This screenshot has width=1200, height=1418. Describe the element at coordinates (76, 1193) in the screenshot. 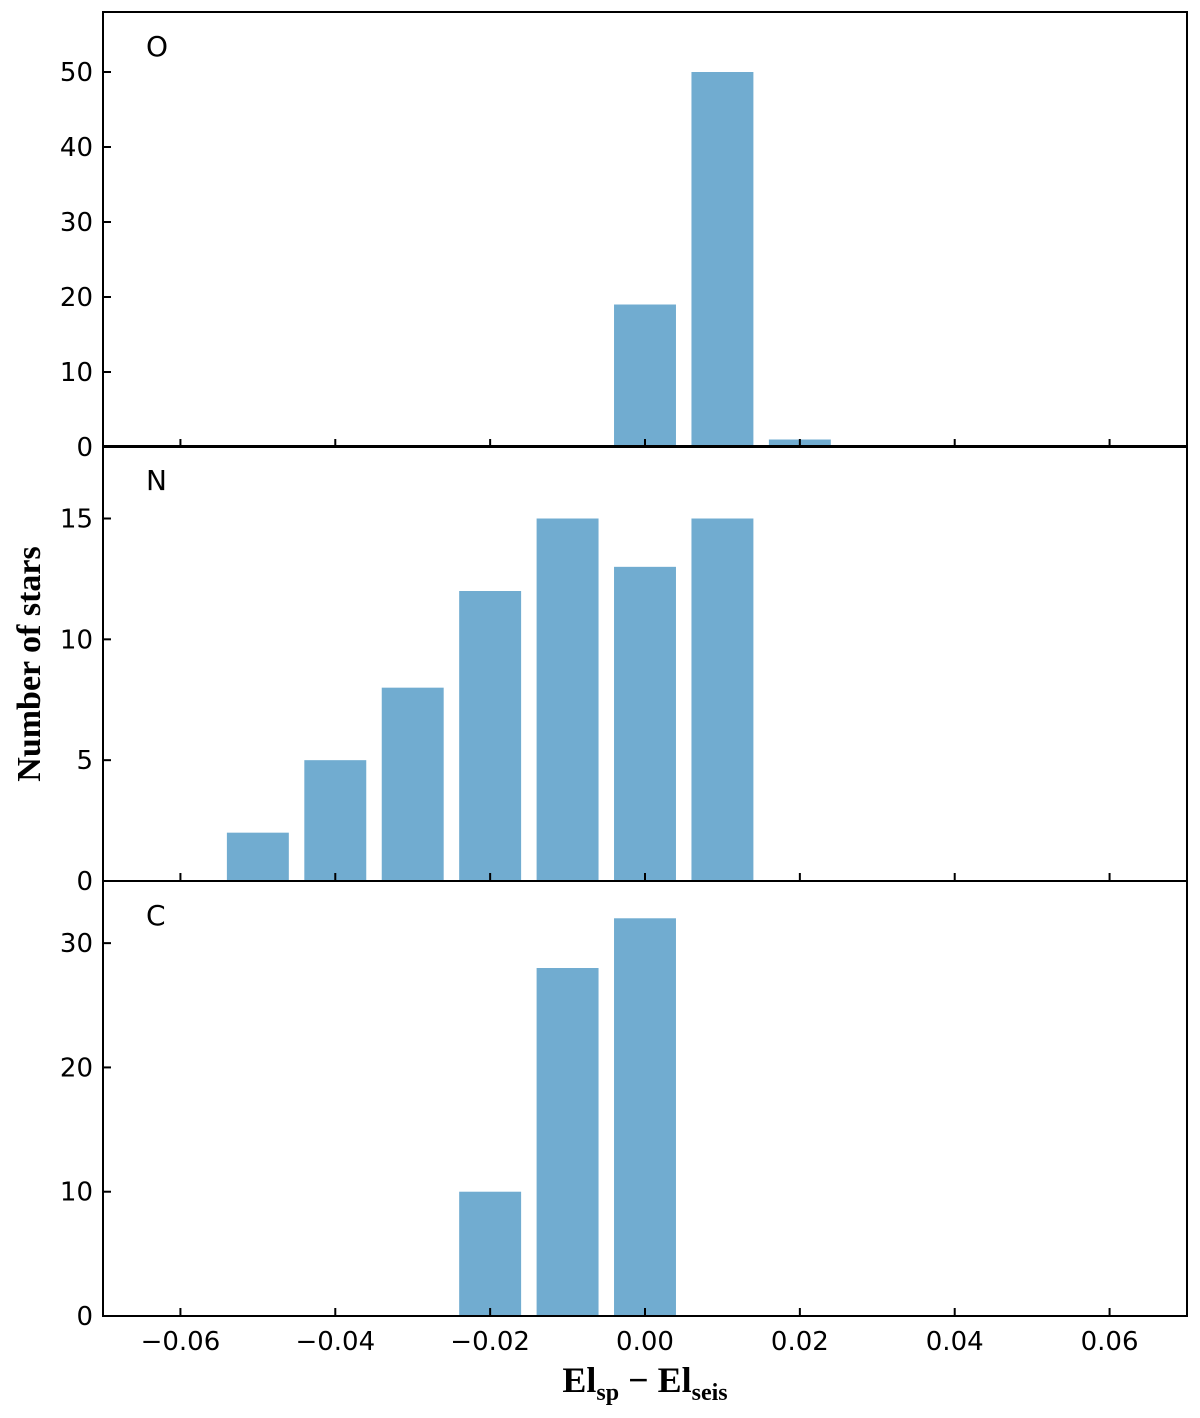

I see `y-tick-label-c-1: 10` at that location.